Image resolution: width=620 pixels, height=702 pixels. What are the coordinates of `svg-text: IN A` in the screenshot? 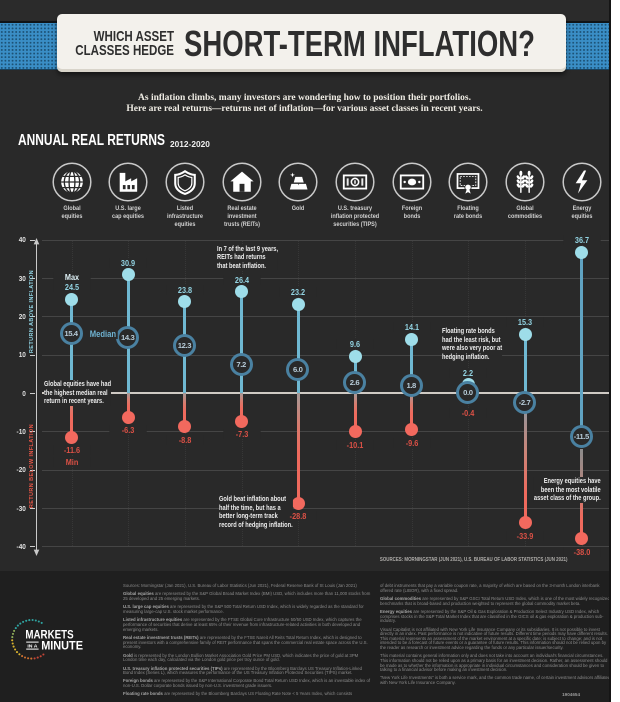 It's located at (32, 645).